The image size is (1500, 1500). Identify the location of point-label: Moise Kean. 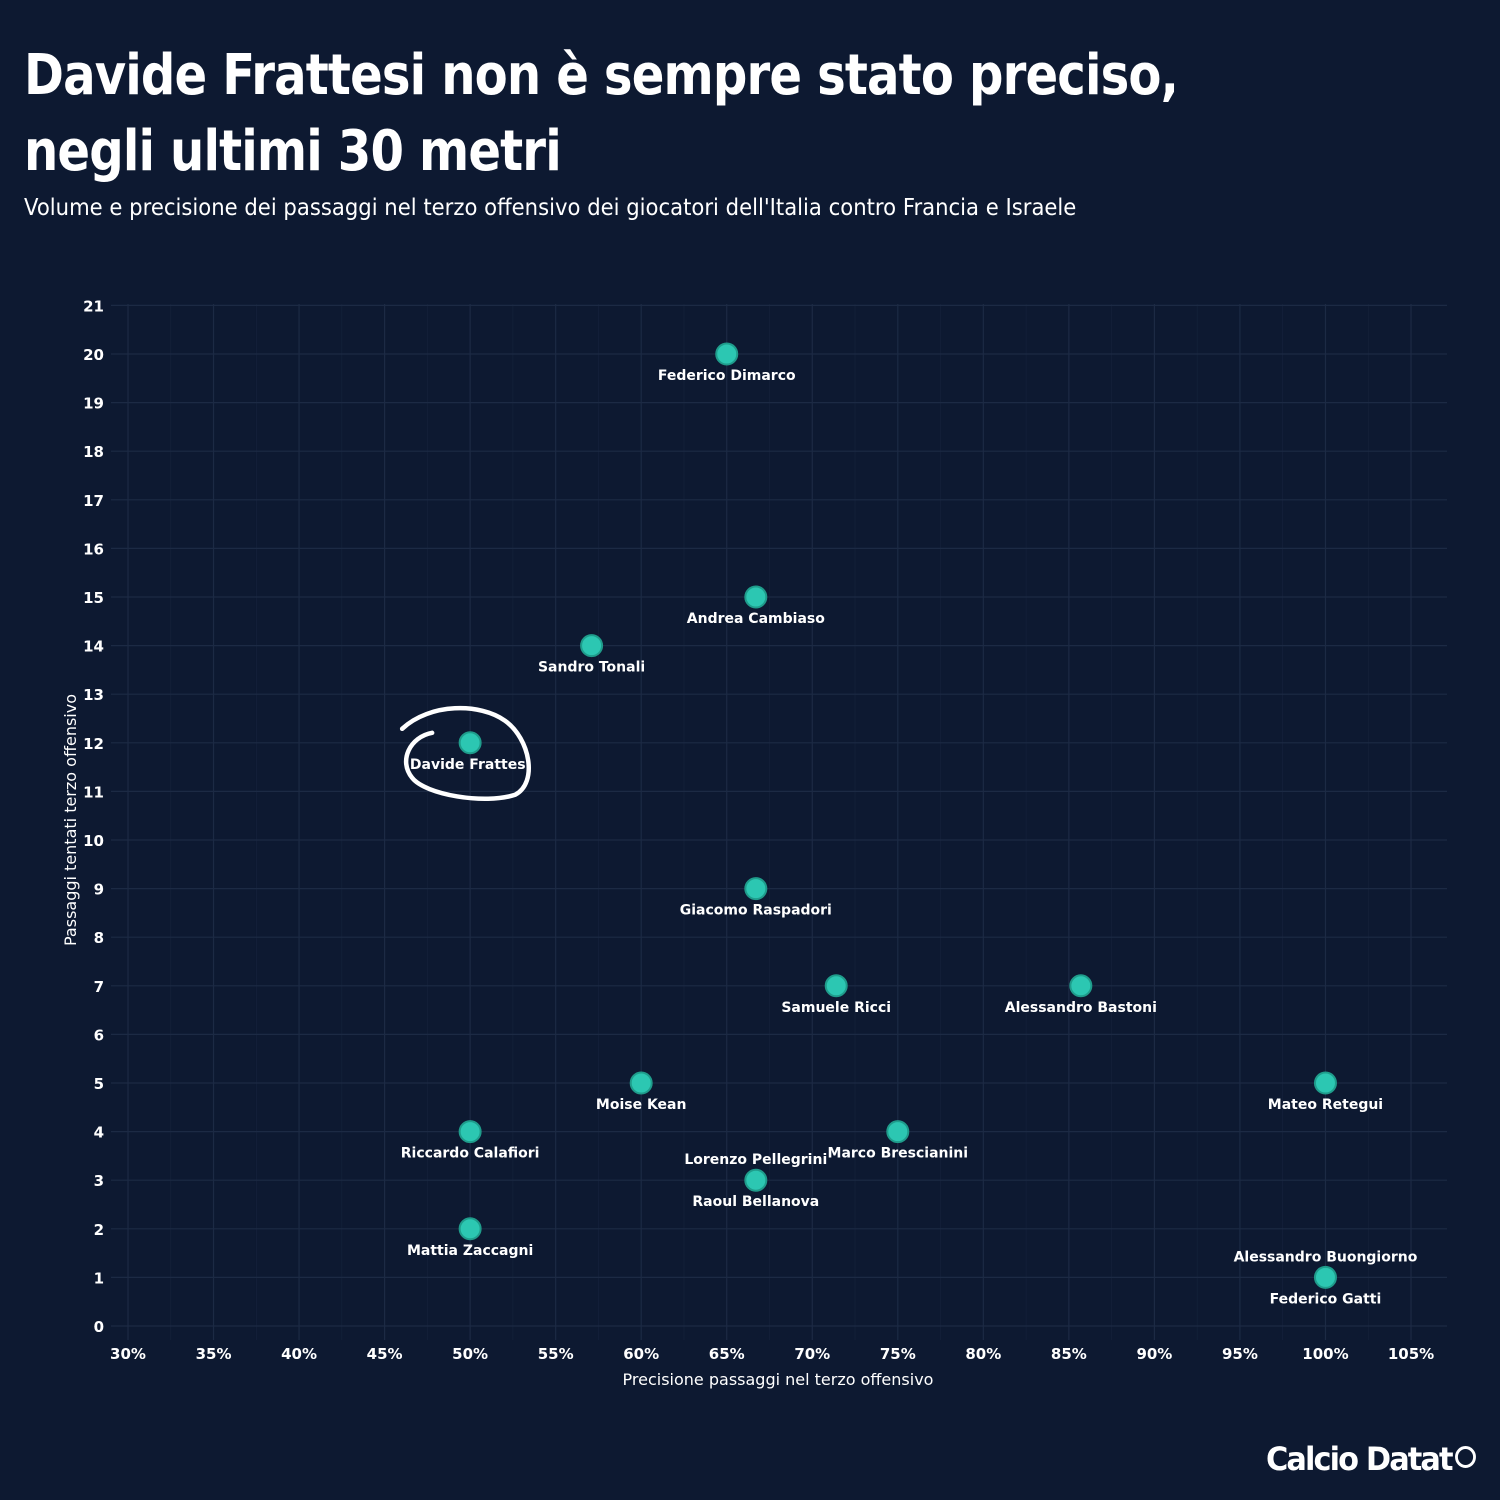
(641, 1105).